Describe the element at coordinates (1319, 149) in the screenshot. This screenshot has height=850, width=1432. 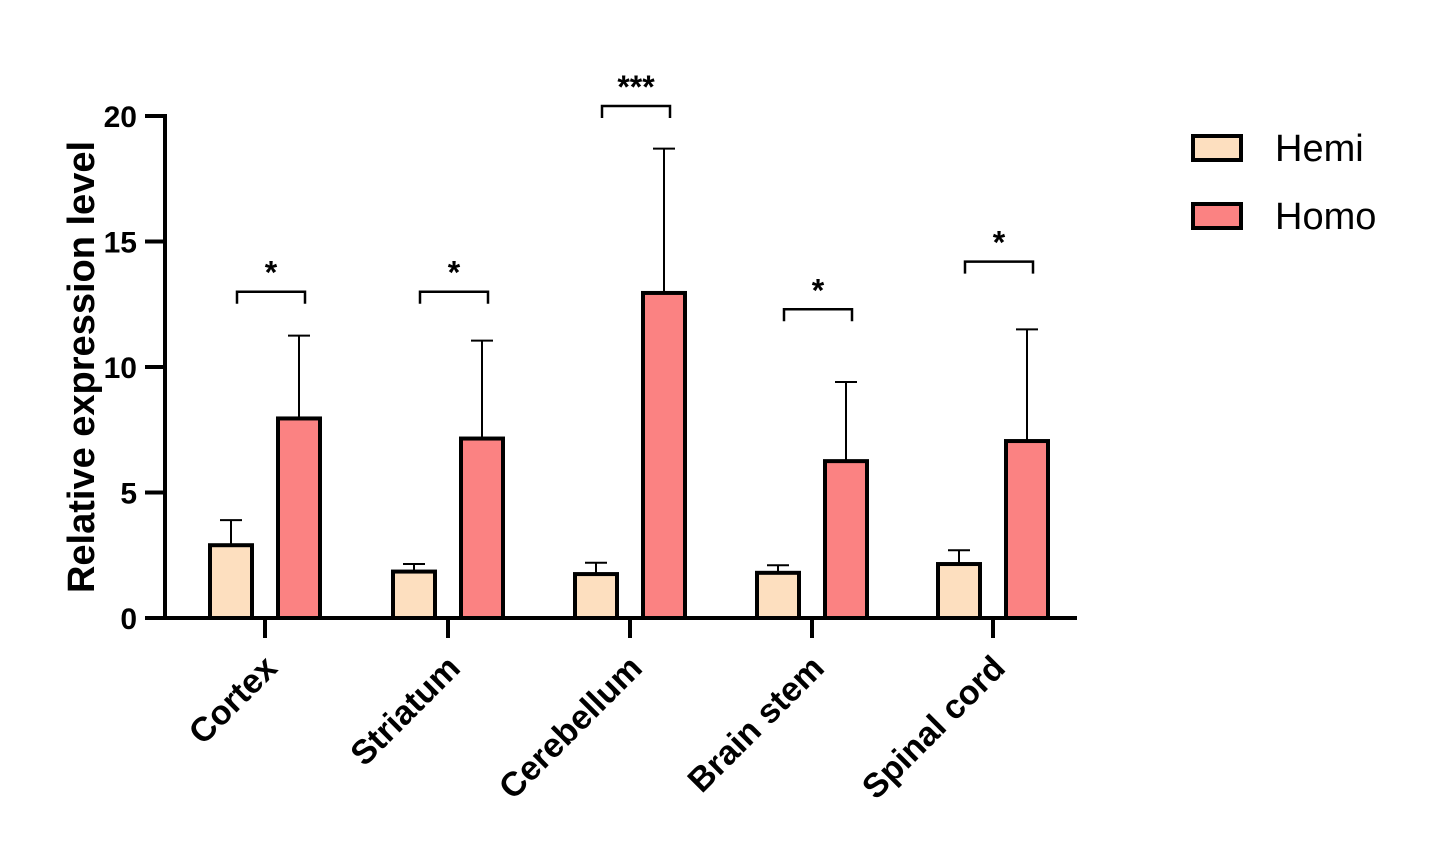
I see `legend-label: Hemi` at that location.